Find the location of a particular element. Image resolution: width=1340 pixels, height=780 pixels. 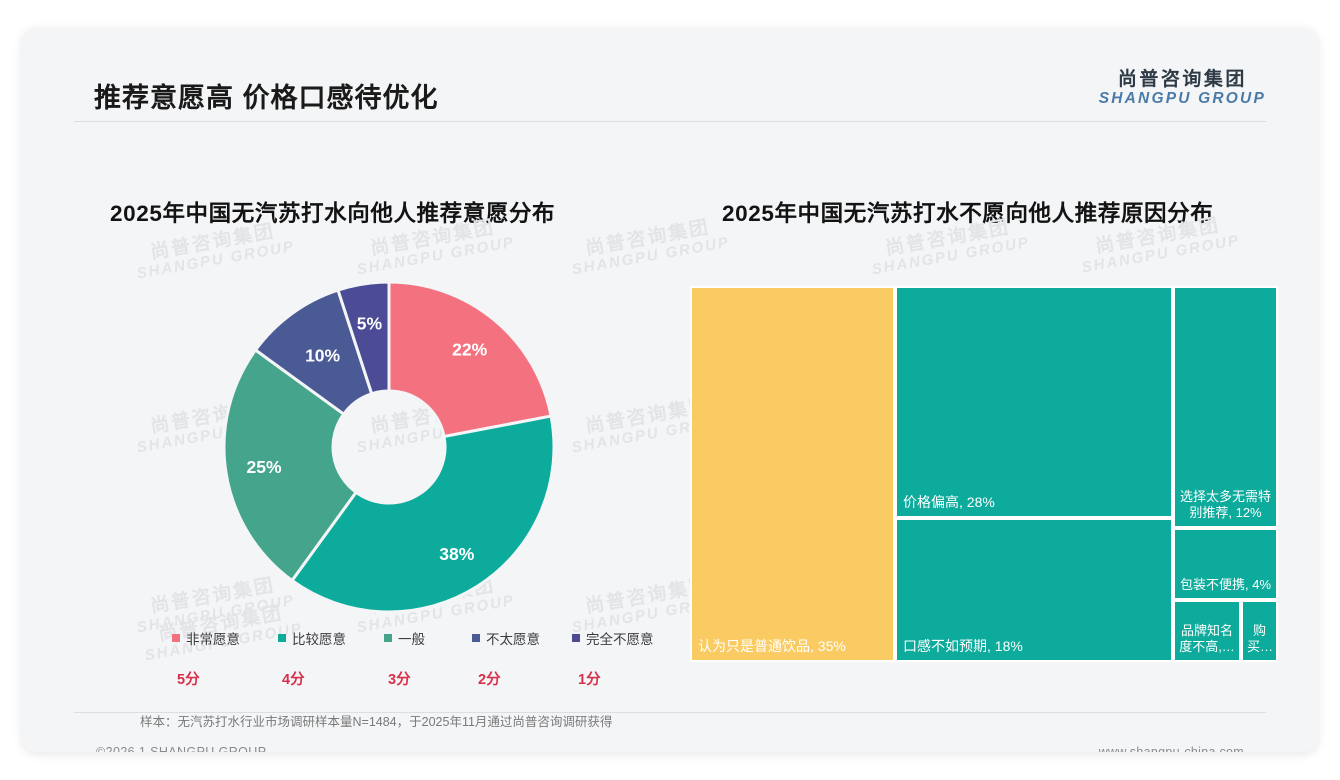

donut-slice-label: 38% is located at coordinates (456, 554).